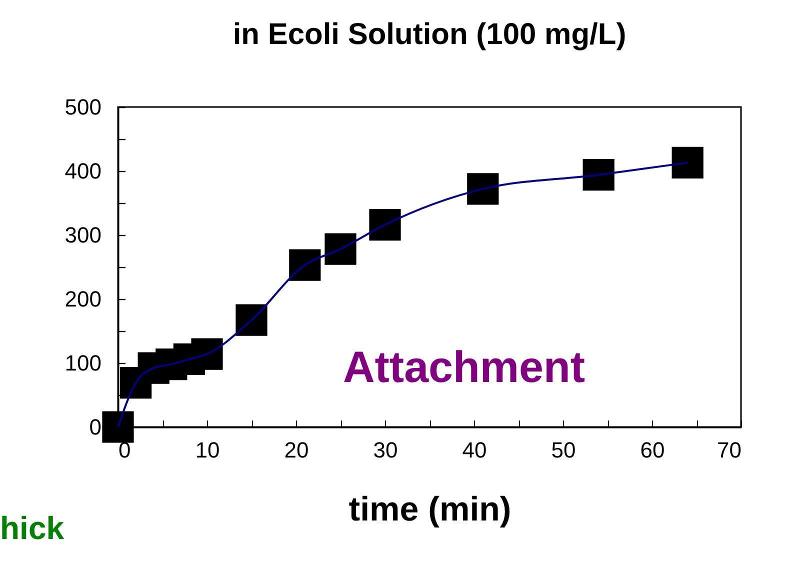 This screenshot has width=797, height=562. What do you see at coordinates (207, 450) in the screenshot?
I see `x-tick-label: 10` at bounding box center [207, 450].